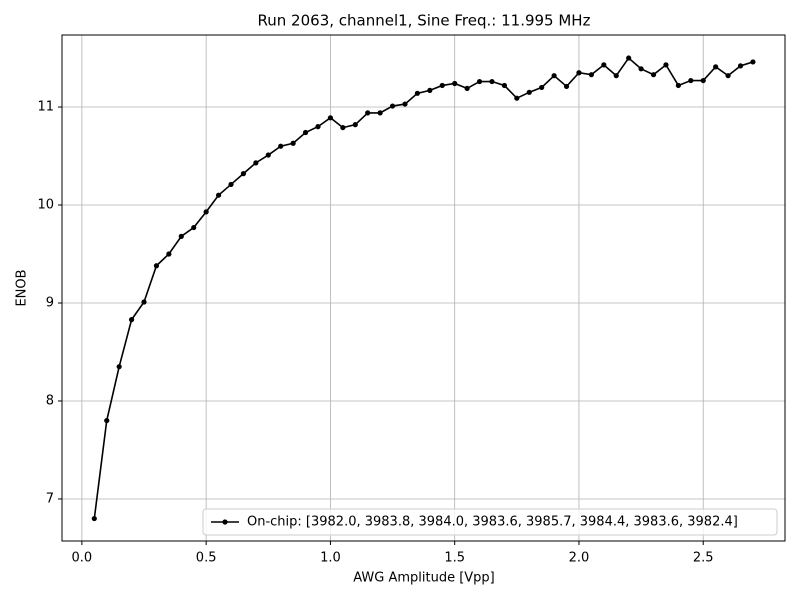 This screenshot has height=604, width=800. What do you see at coordinates (82, 558) in the screenshot?
I see `x-tick-label: 0.0` at bounding box center [82, 558].